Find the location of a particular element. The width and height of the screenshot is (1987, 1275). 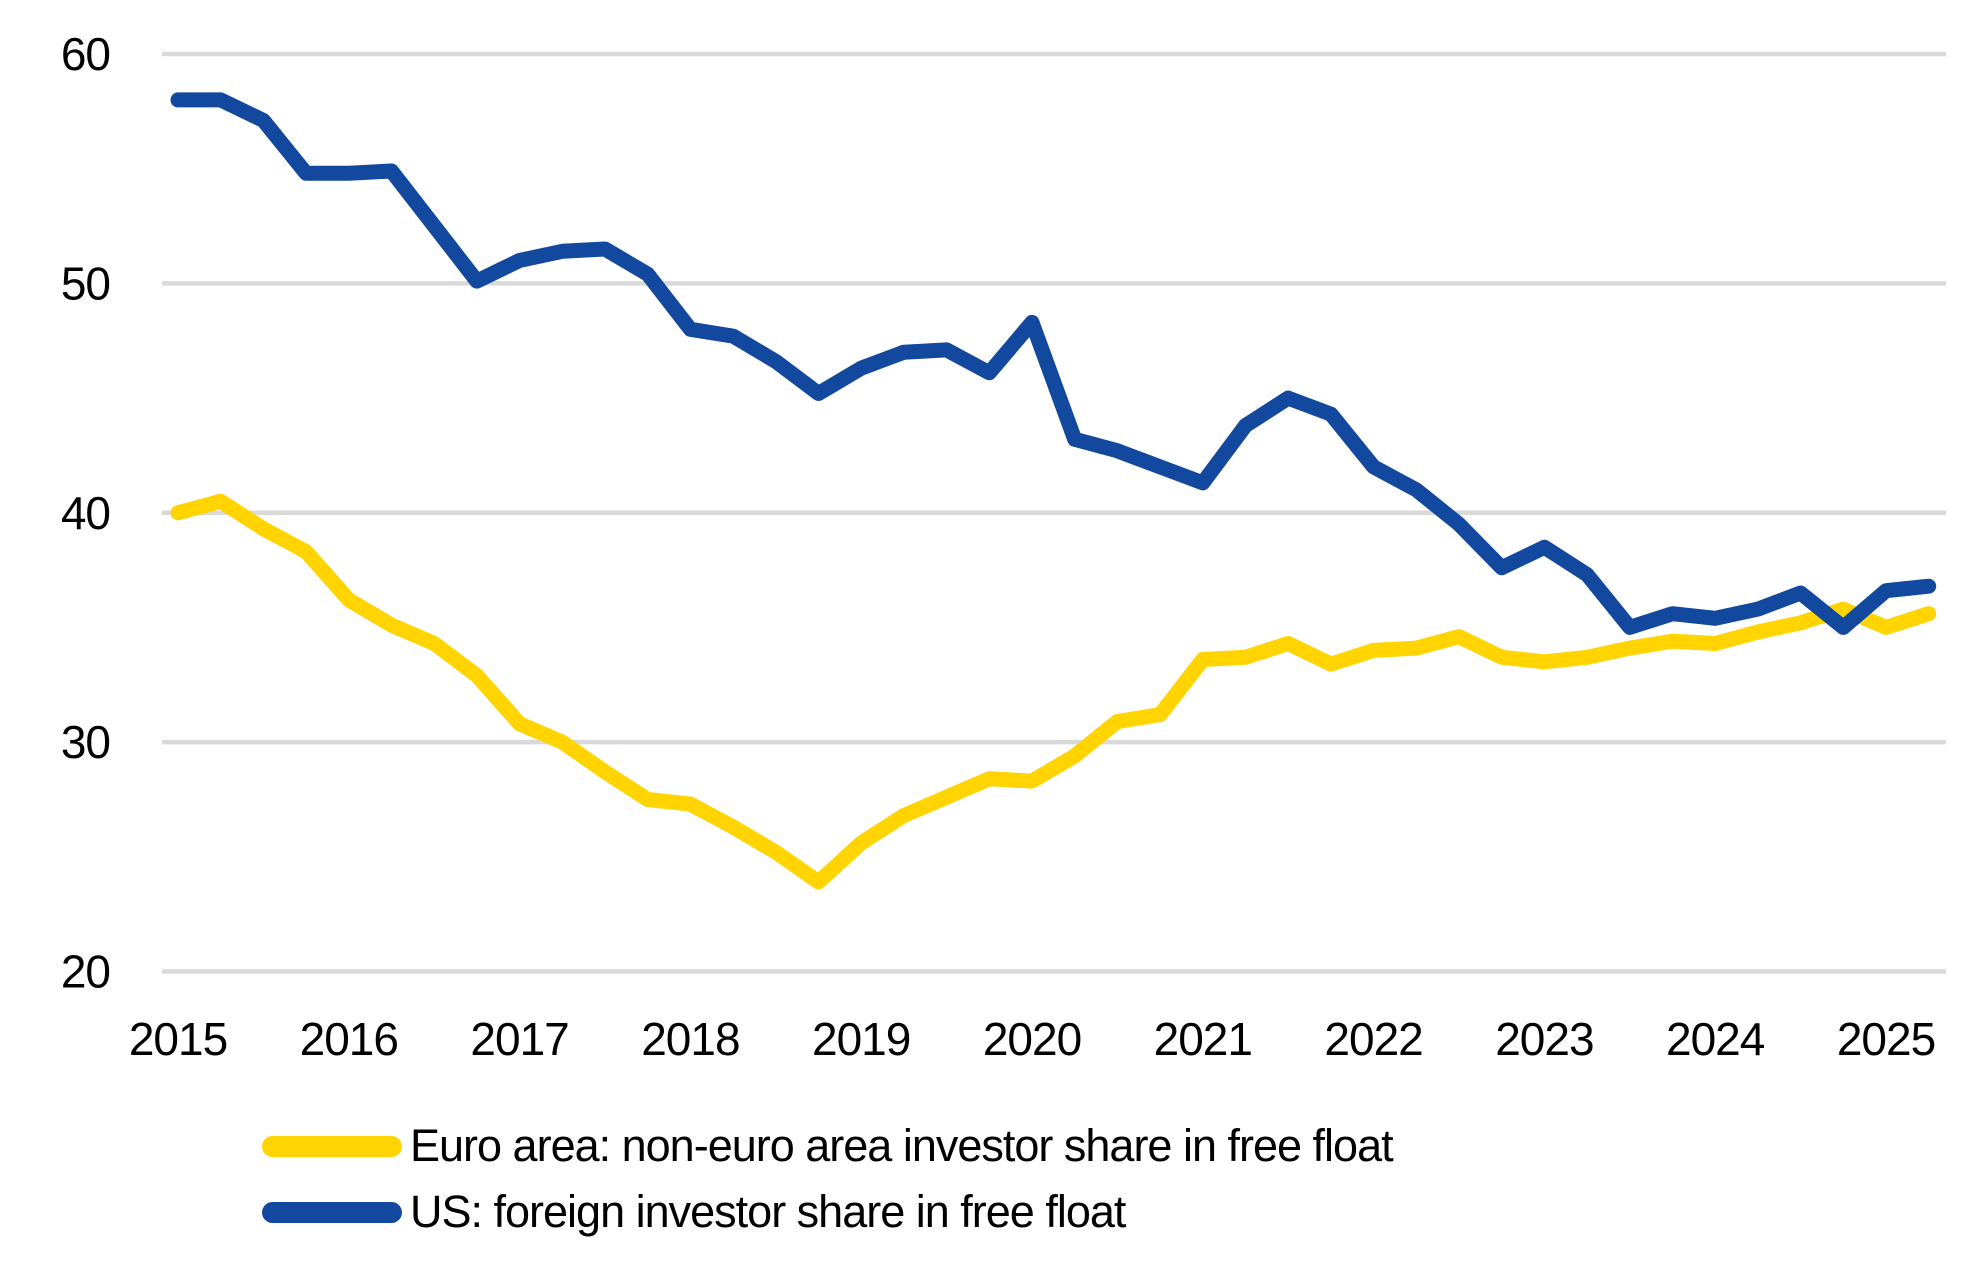

y-tick-label: 60 is located at coordinates (85, 54).